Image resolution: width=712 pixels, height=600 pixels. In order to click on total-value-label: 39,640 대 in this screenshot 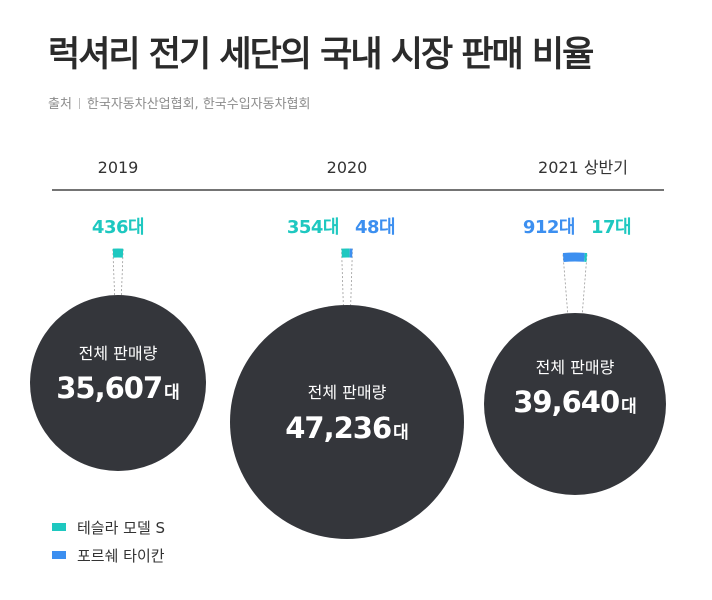, I will do `click(575, 402)`.